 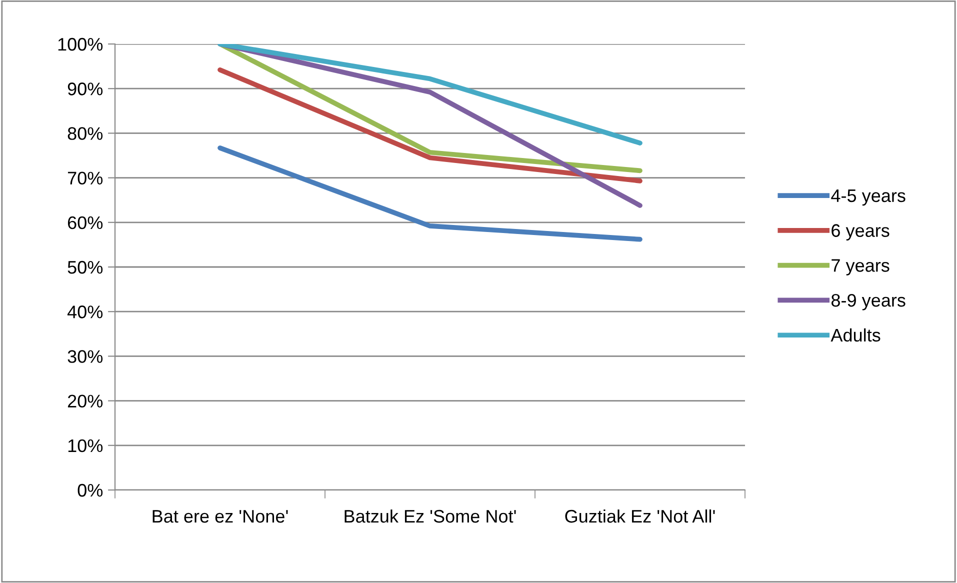 What do you see at coordinates (868, 302) in the screenshot?
I see `legend-label: 8-9 years` at bounding box center [868, 302].